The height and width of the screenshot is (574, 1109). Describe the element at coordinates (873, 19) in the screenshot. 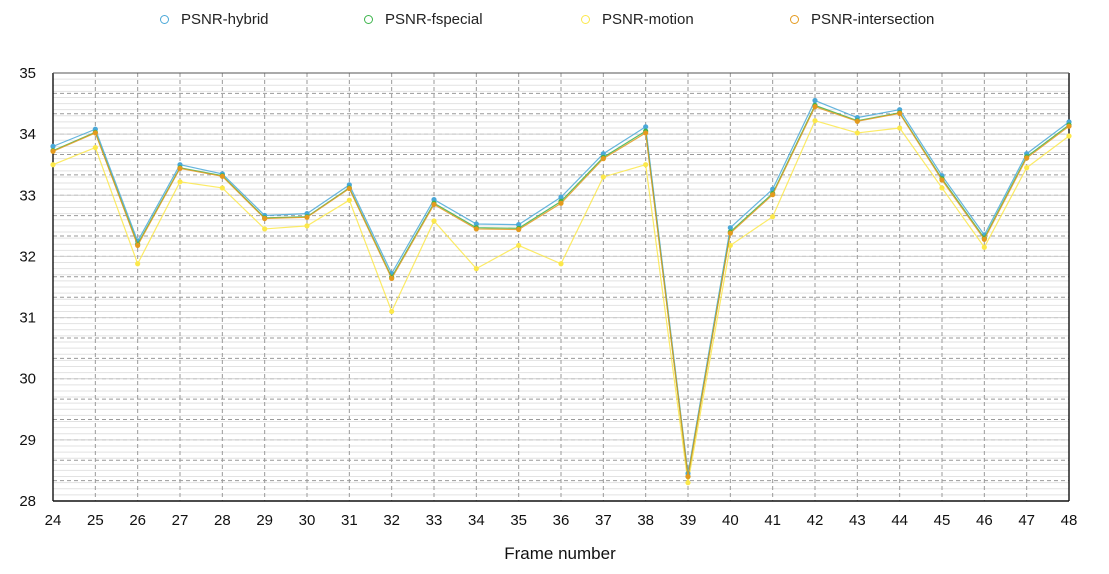

I see `legend-label: PSNR-intersection` at that location.